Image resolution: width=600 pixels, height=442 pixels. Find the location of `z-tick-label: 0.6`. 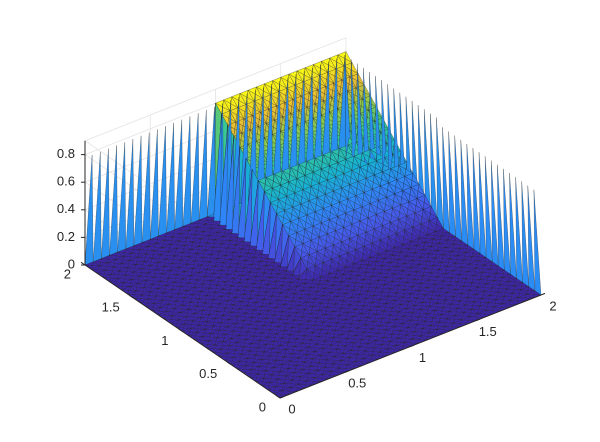

z-tick-label: 0.6 is located at coordinates (66, 181).